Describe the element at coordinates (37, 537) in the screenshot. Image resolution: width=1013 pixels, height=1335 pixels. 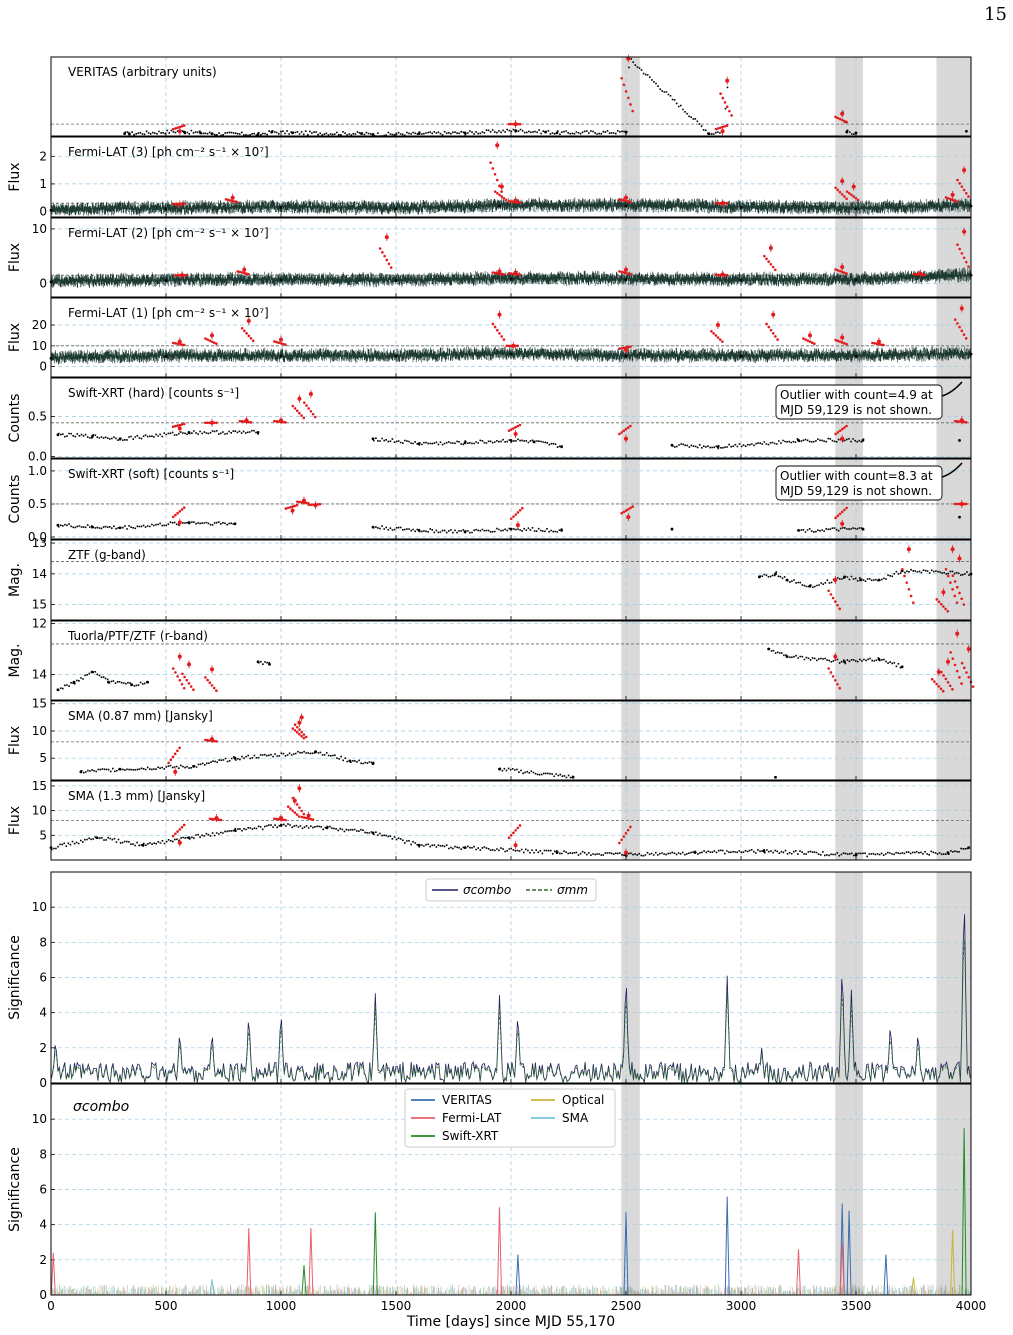
I see `y-tick-label: 0.0` at that location.